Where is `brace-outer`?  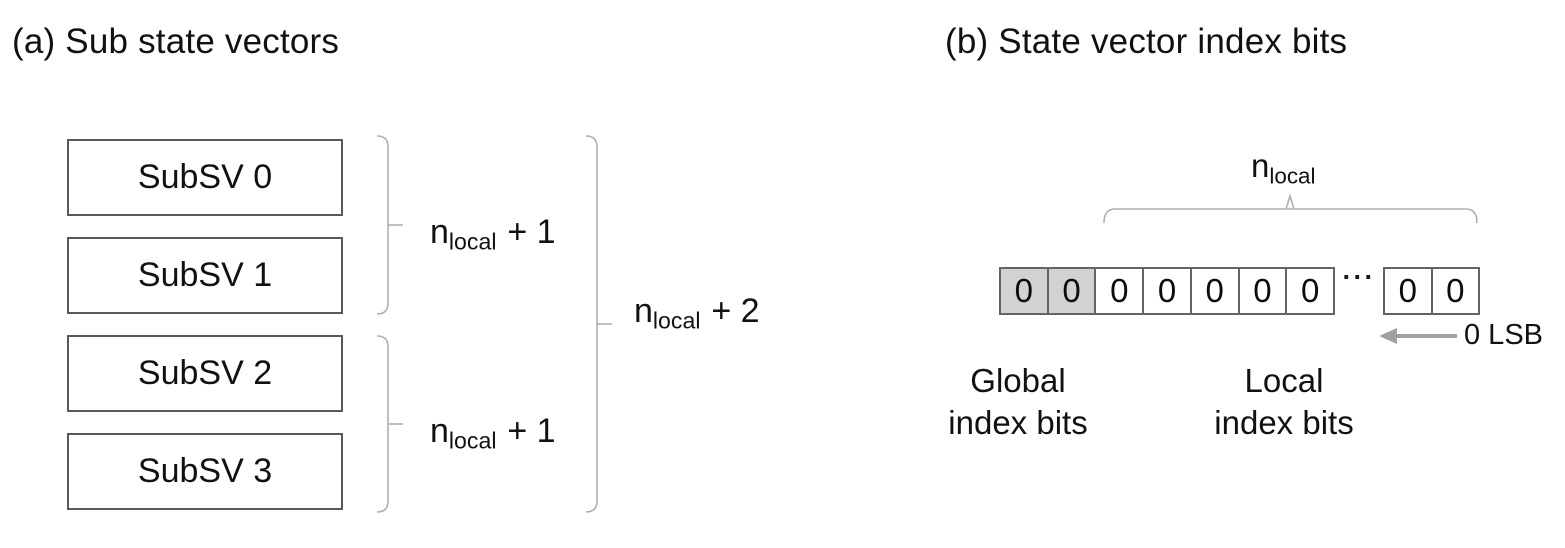 brace-outer is located at coordinates (591, 324).